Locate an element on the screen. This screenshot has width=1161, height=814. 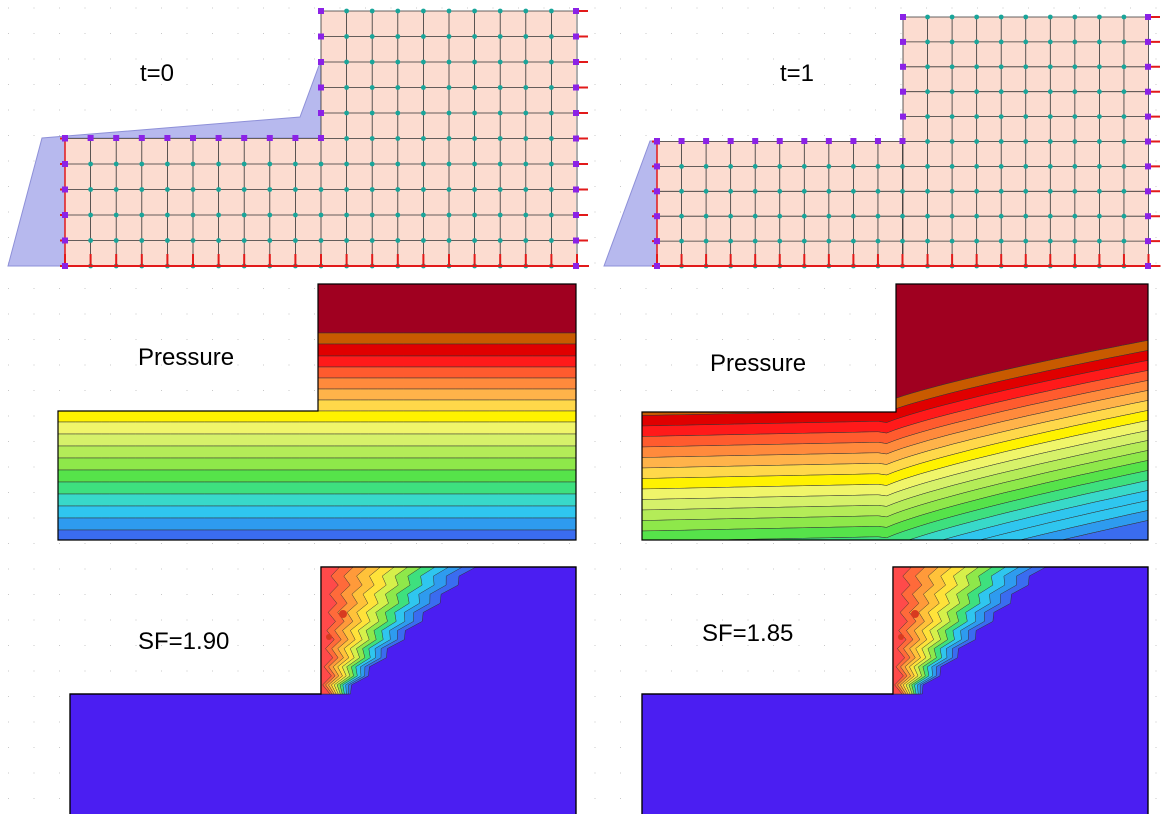
failure-zone is located at coordinates (969, 631).